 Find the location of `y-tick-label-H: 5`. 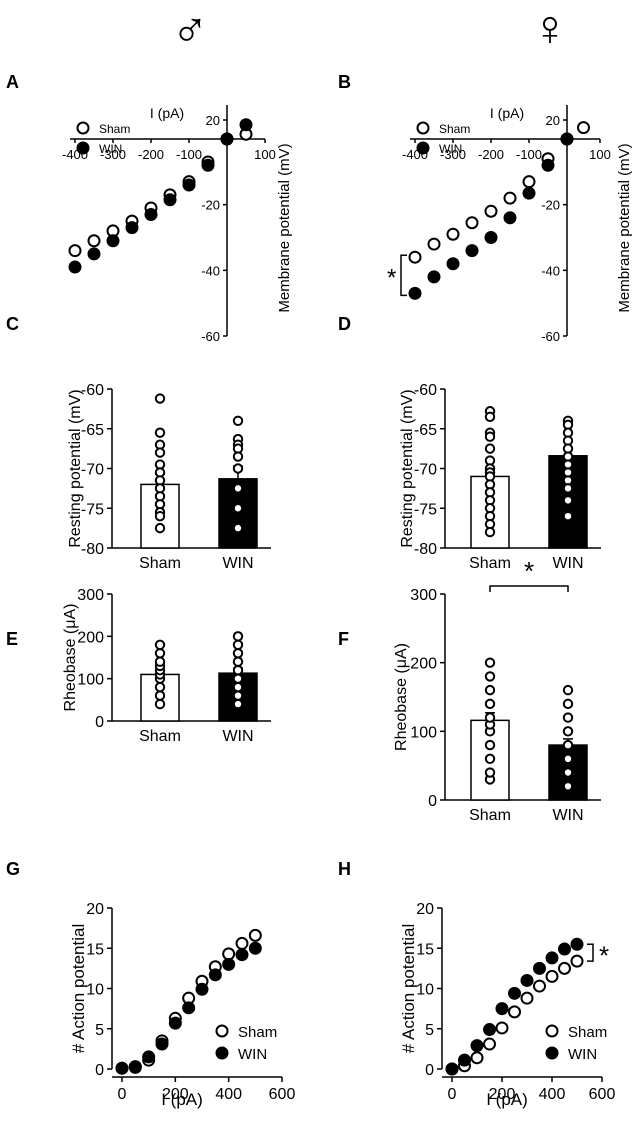

y-tick-label-H: 5 is located at coordinates (429, 1030).